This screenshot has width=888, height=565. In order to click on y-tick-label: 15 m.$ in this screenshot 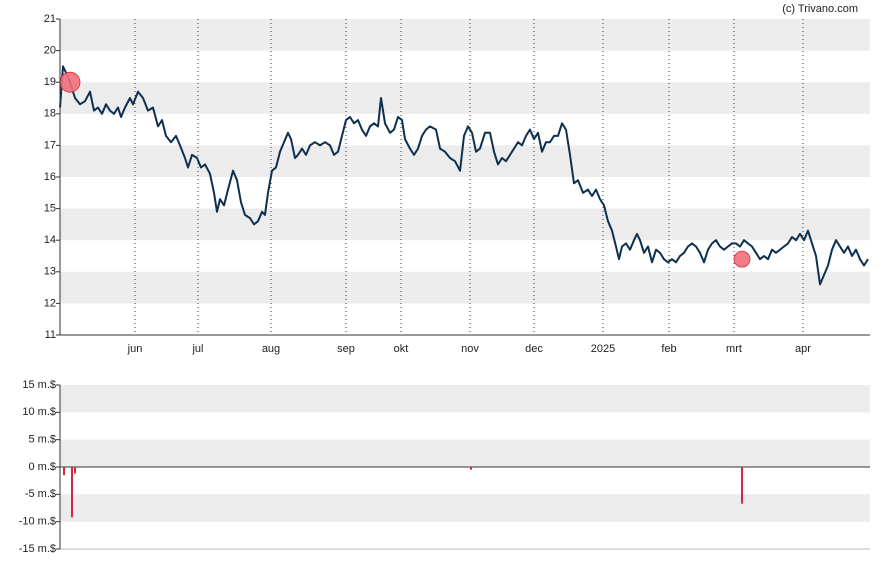, I will do `click(39, 385)`.